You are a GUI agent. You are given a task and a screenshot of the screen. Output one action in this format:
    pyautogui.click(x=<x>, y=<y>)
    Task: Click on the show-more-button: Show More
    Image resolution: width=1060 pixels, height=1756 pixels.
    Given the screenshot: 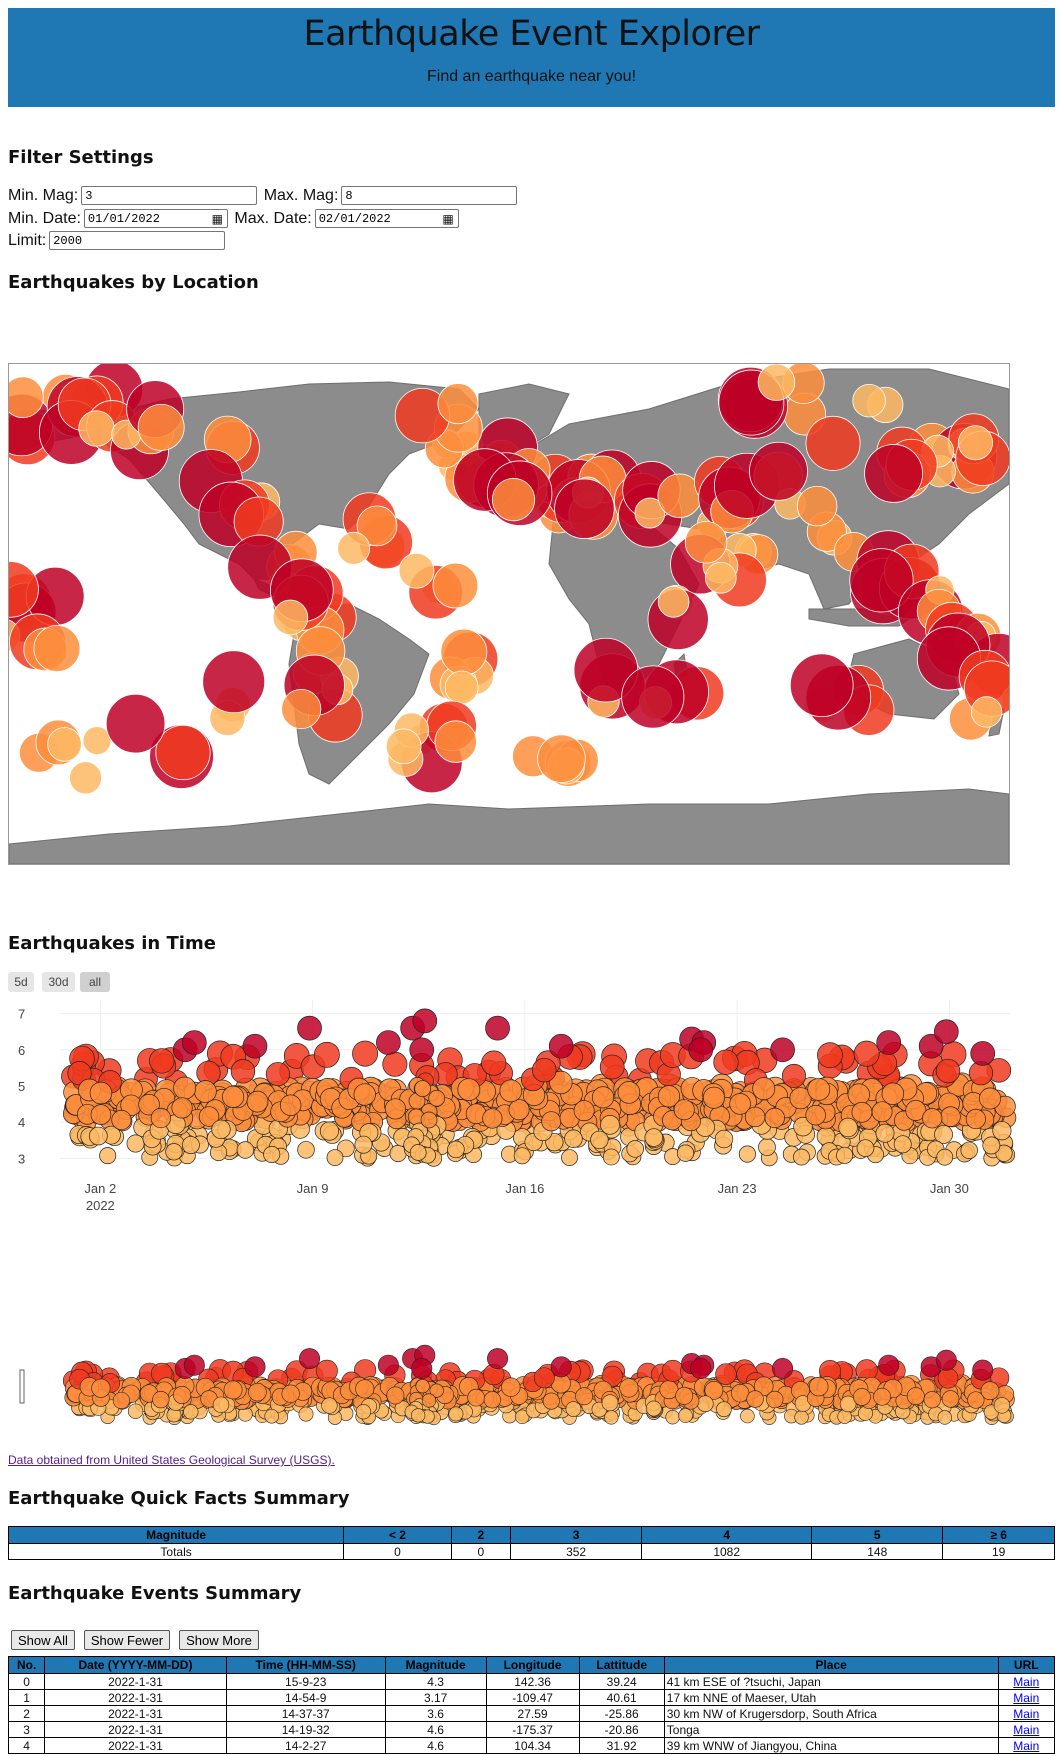 What is the action you would take?
    pyautogui.click(x=219, y=1640)
    